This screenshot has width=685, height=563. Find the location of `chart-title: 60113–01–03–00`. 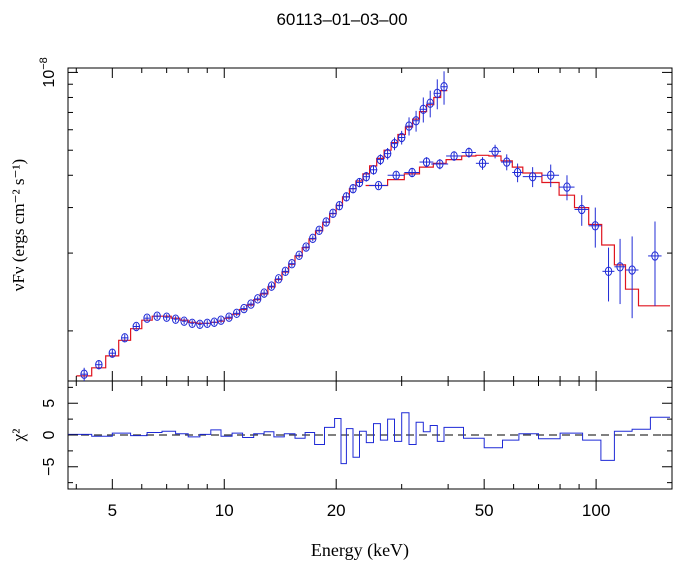

chart-title: 60113–01–03–00 is located at coordinates (341, 19).